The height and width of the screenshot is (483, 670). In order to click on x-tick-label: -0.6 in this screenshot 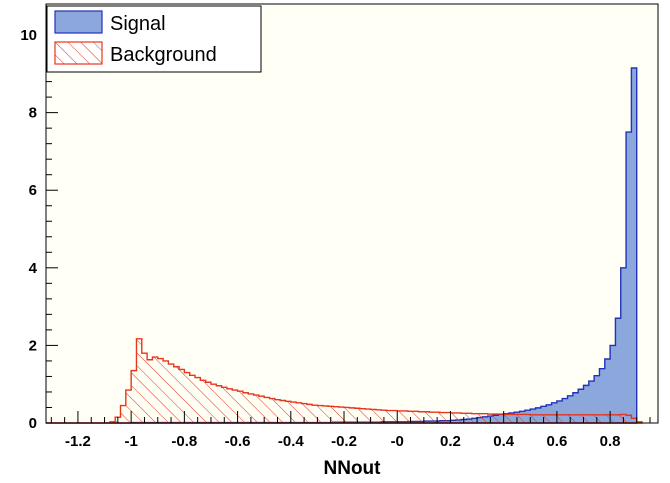, I will do `click(238, 441)`.